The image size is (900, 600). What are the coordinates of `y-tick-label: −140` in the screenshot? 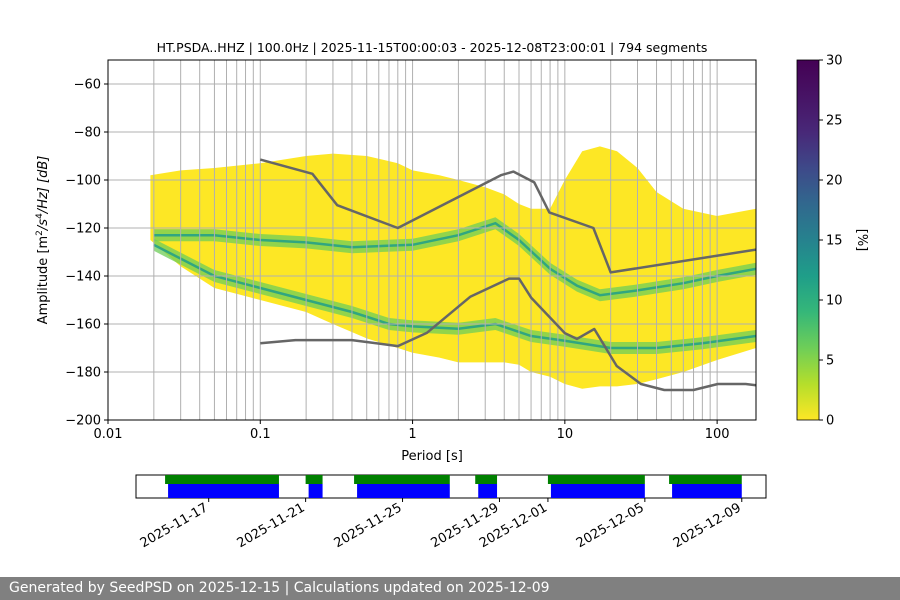 It's located at (83, 277).